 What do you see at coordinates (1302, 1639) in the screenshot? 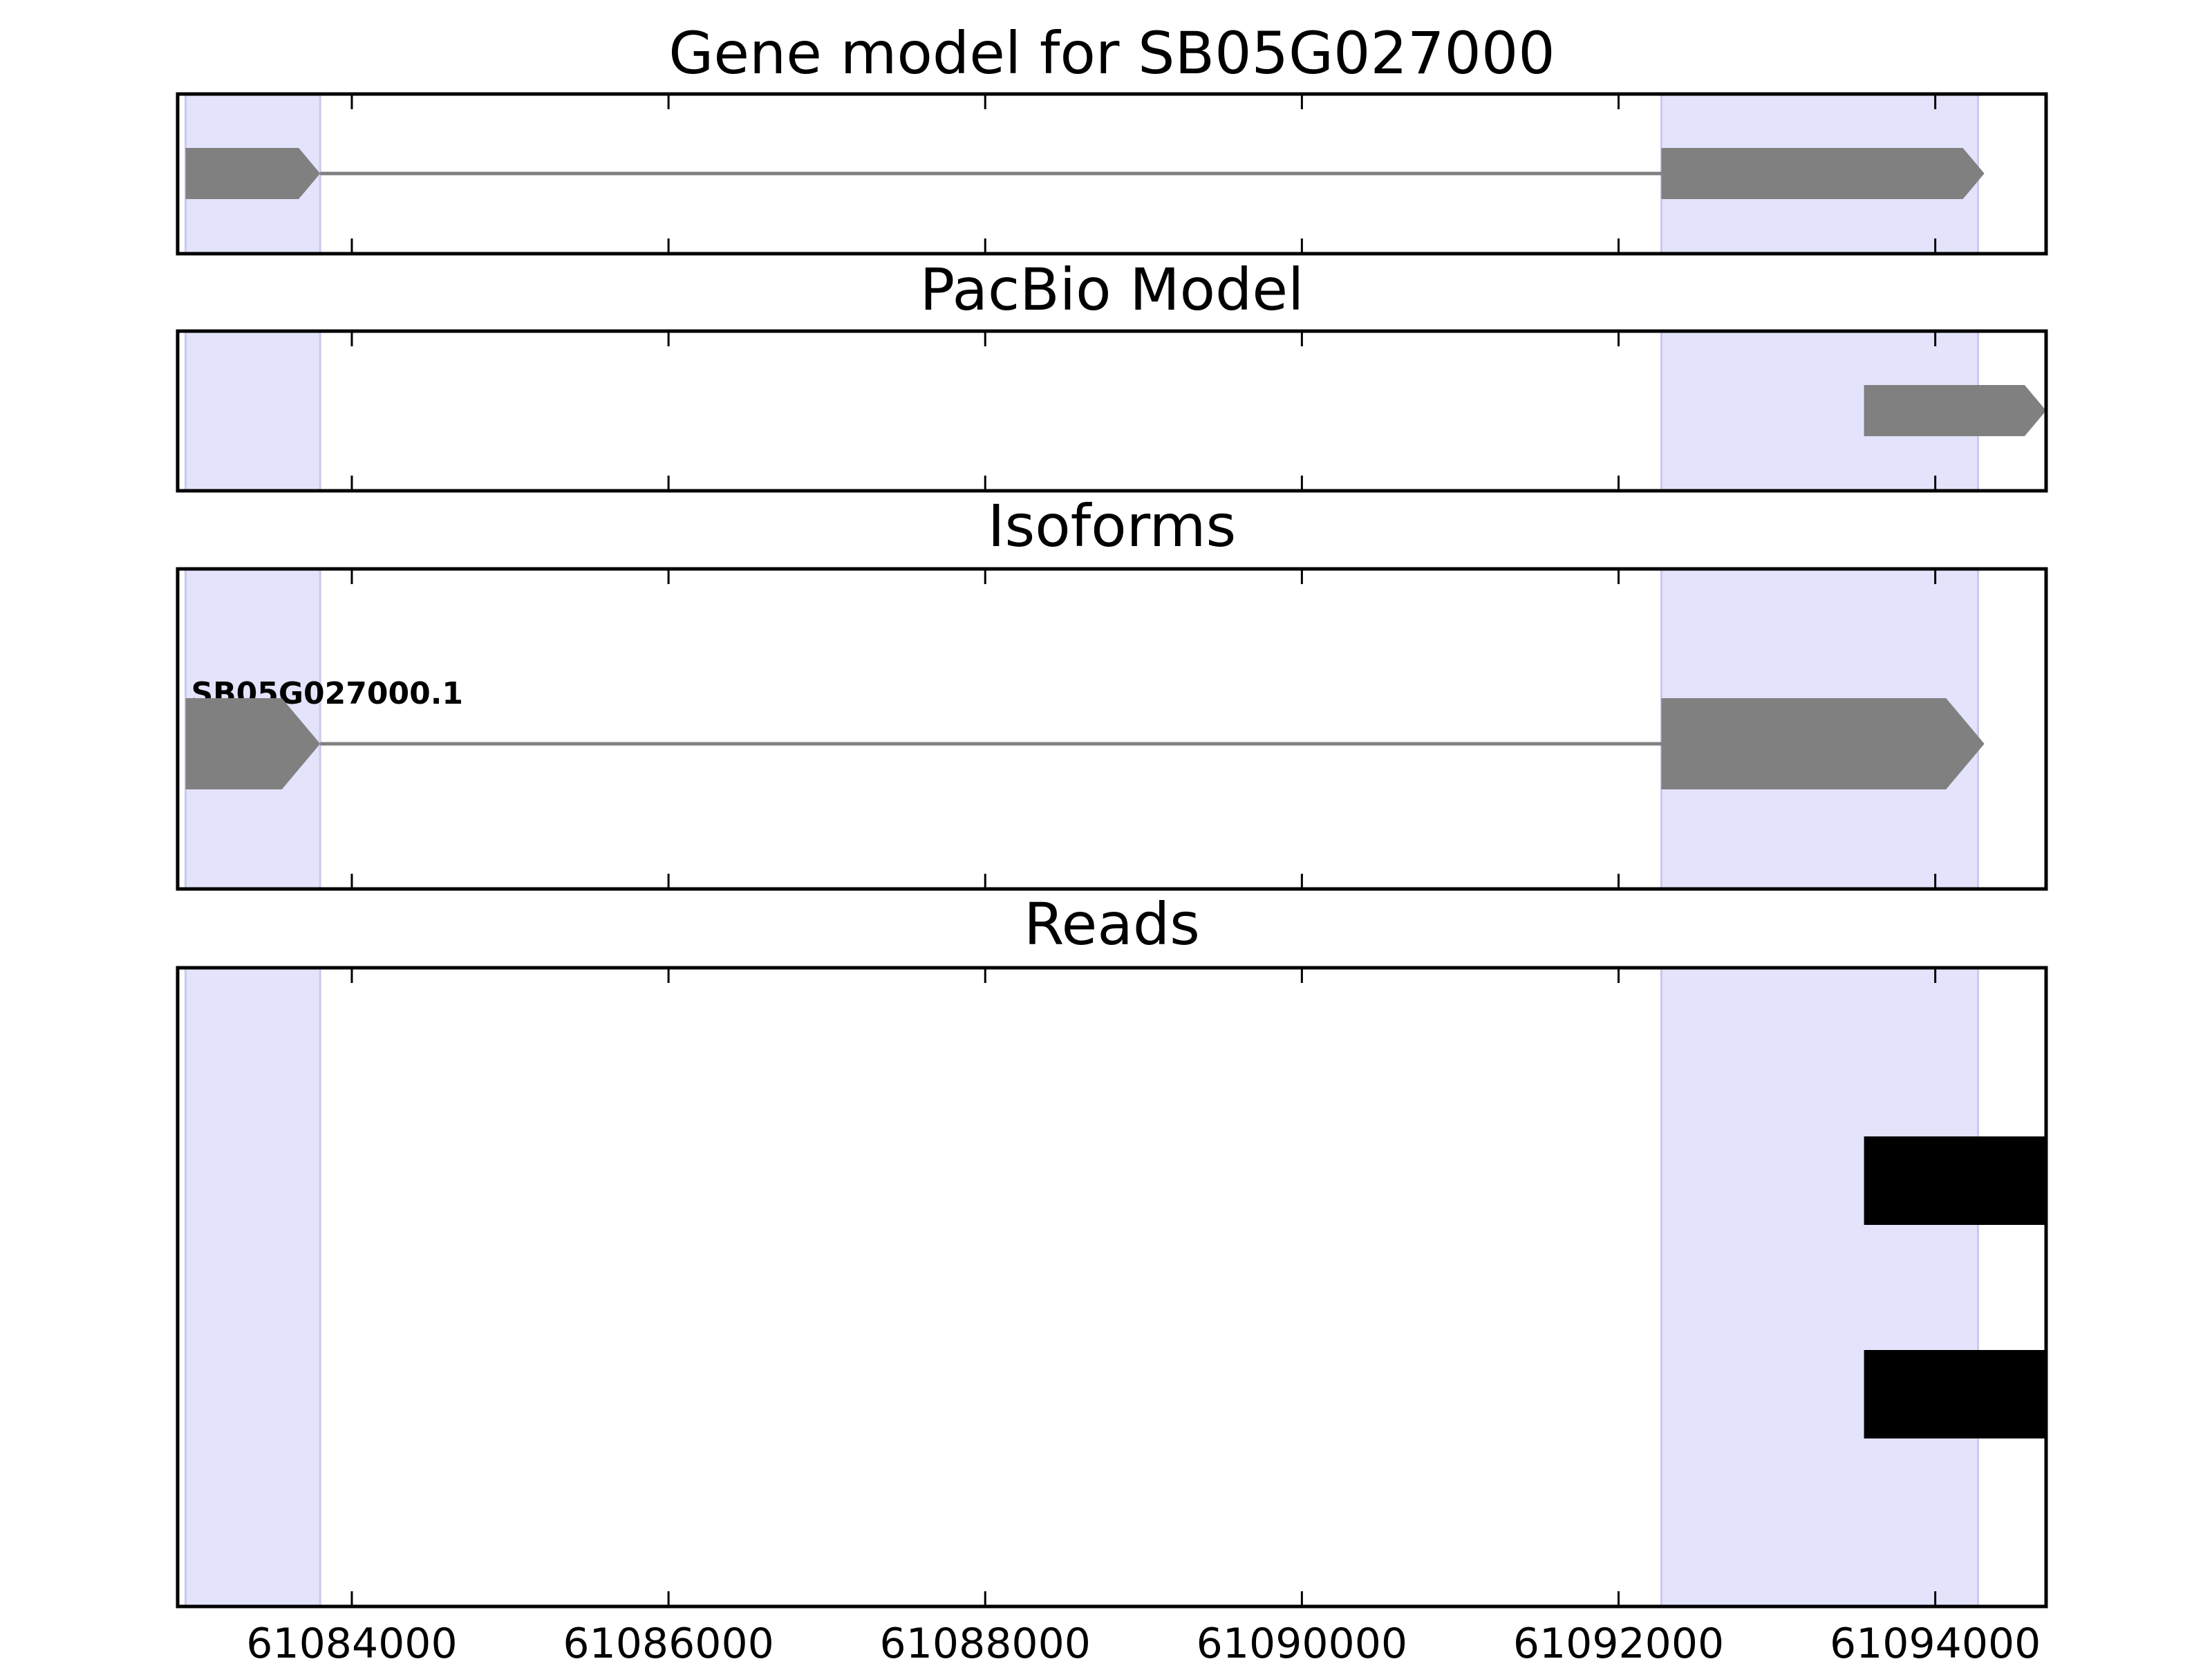
I see `x-tick-label: 61090000` at bounding box center [1302, 1639].